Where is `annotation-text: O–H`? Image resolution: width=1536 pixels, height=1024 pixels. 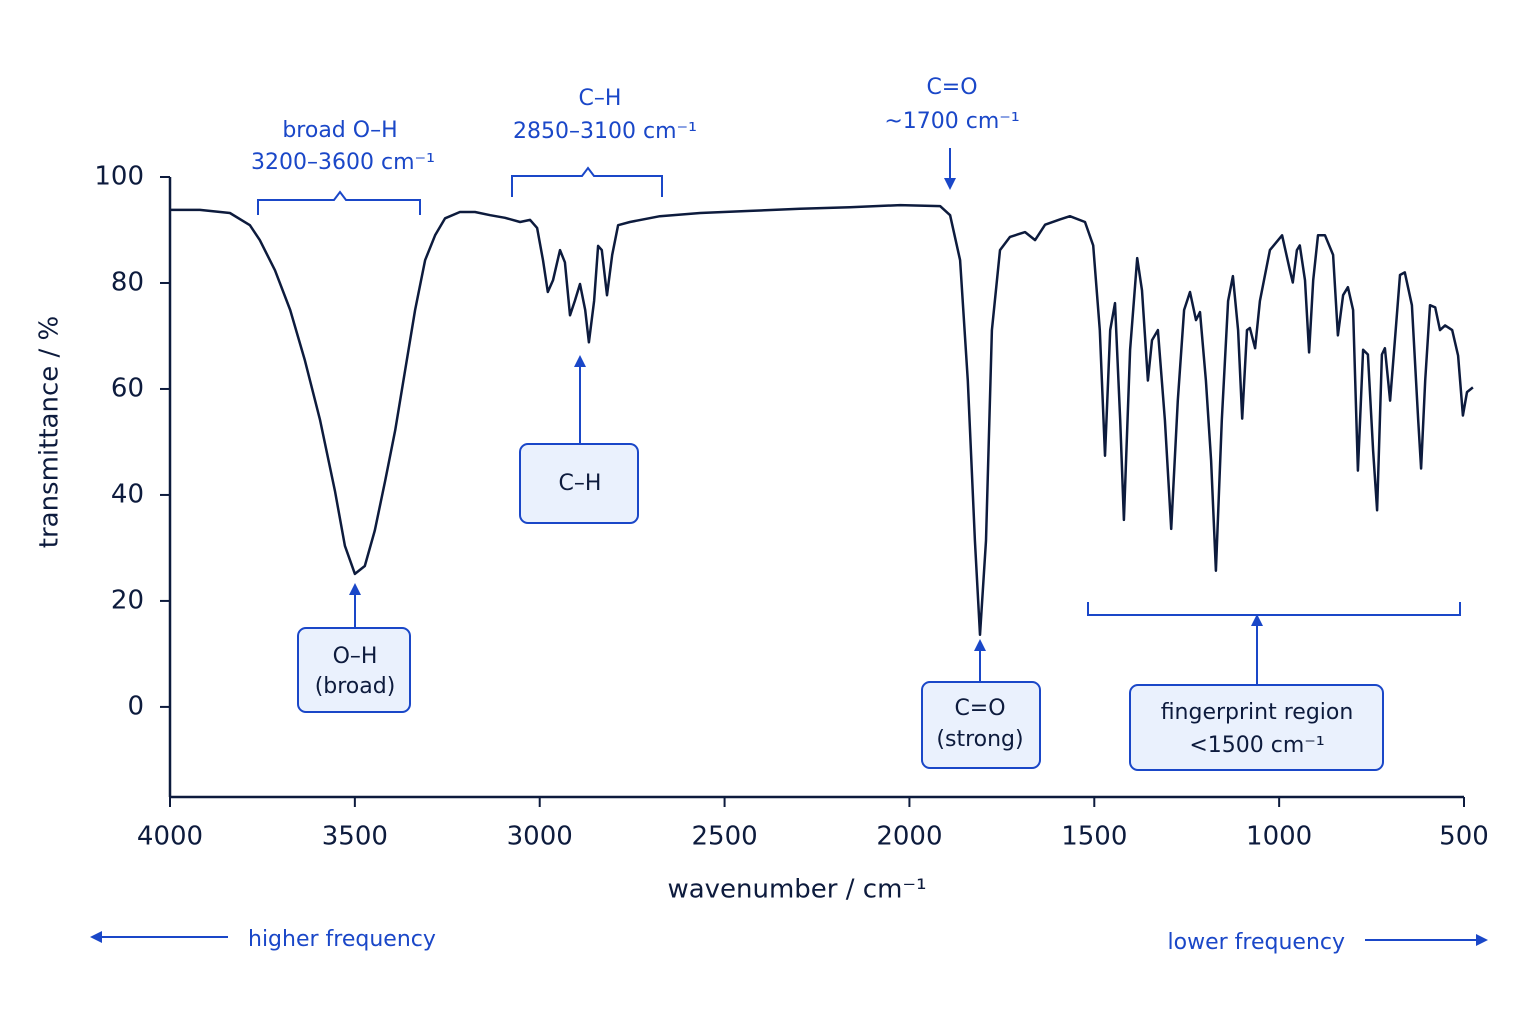
annotation-text: O–H is located at coordinates (355, 656).